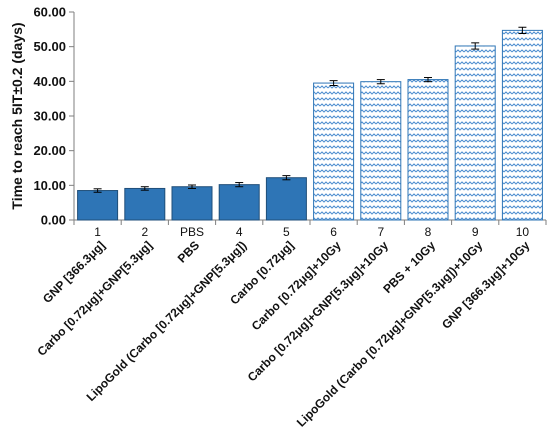 Image resolution: width=550 pixels, height=445 pixels. What do you see at coordinates (428, 232) in the screenshot?
I see `x-category-number: 8` at bounding box center [428, 232].